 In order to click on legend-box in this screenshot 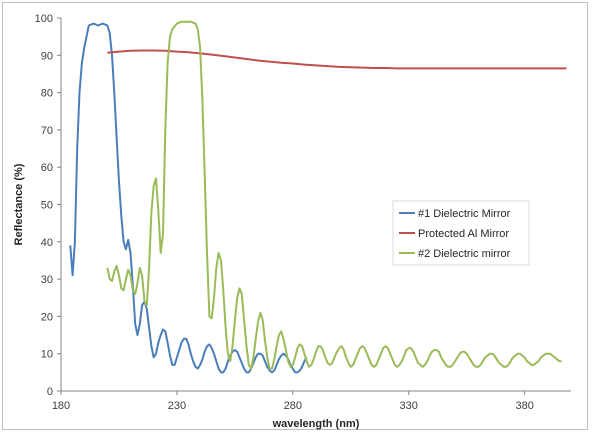, I will do `click(461, 233)`.